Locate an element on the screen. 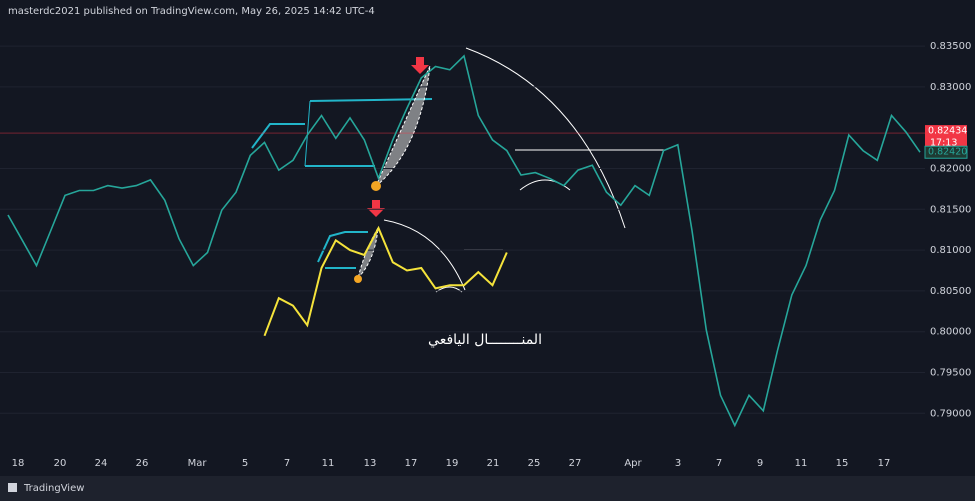 This screenshot has height=501, width=975. x-tick-label: 9 is located at coordinates (760, 463).